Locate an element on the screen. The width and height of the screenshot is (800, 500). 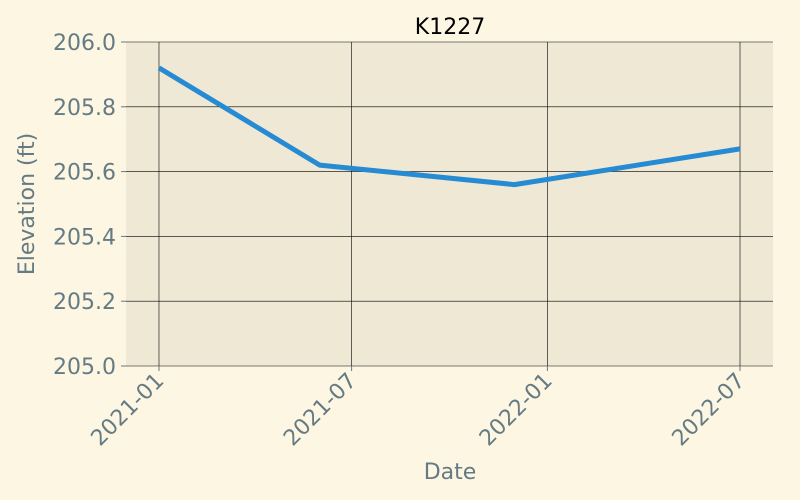
x-axis-title: Date is located at coordinates (450, 472).